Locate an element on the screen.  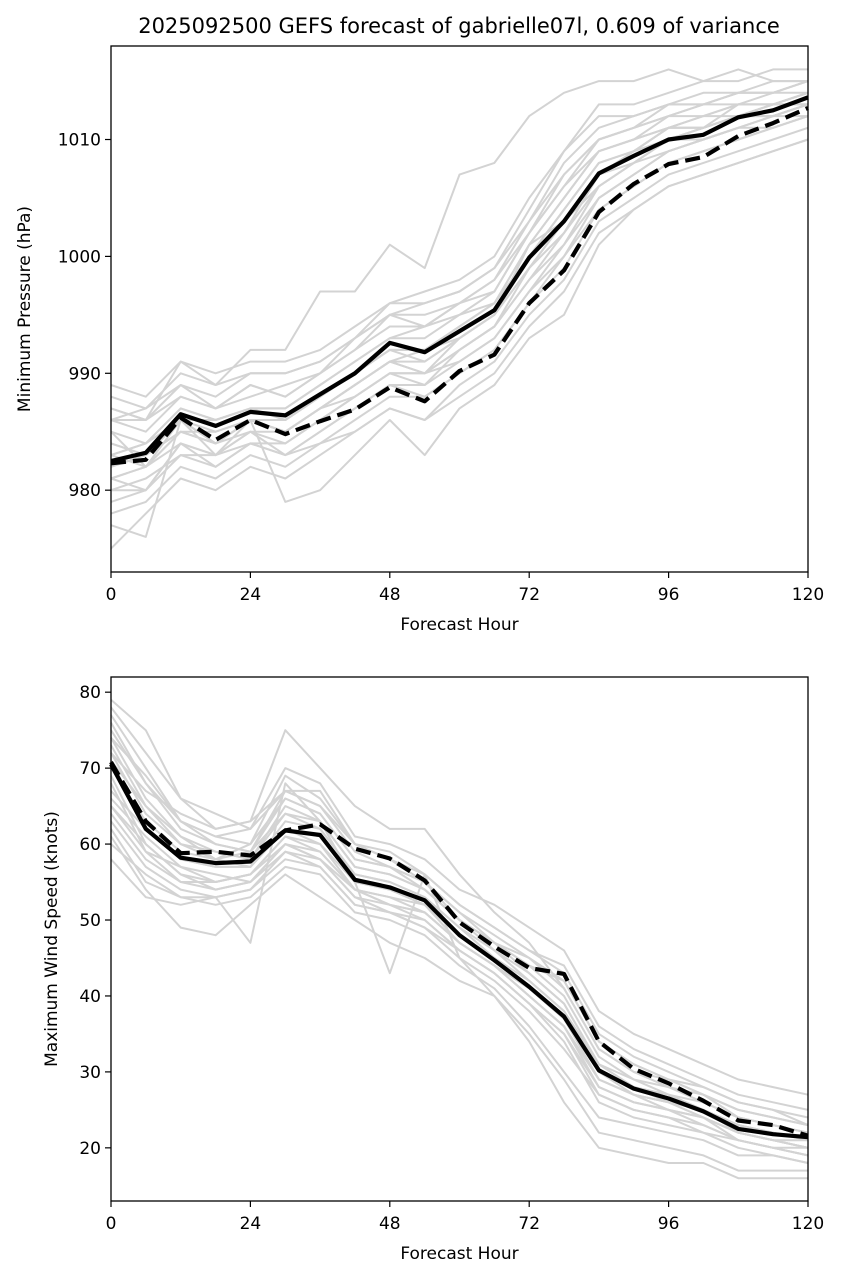
wind-x-tick-label: 120 is located at coordinates (808, 1224).